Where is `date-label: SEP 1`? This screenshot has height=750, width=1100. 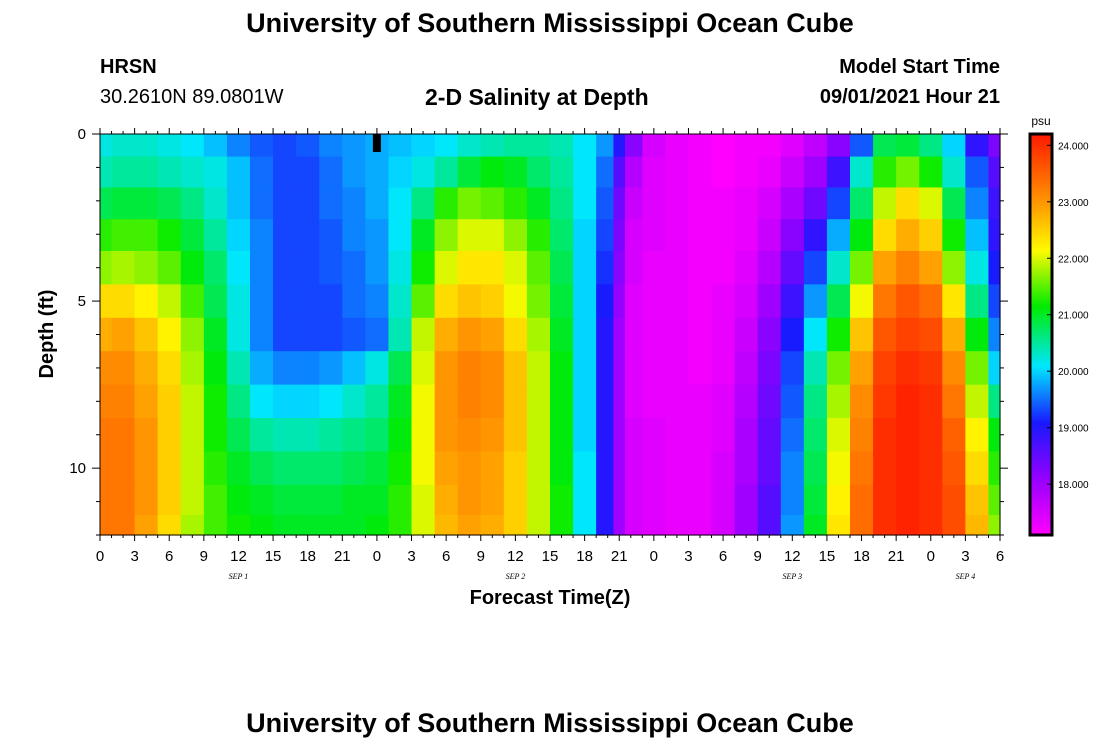
date-label: SEP 1 is located at coordinates (239, 576).